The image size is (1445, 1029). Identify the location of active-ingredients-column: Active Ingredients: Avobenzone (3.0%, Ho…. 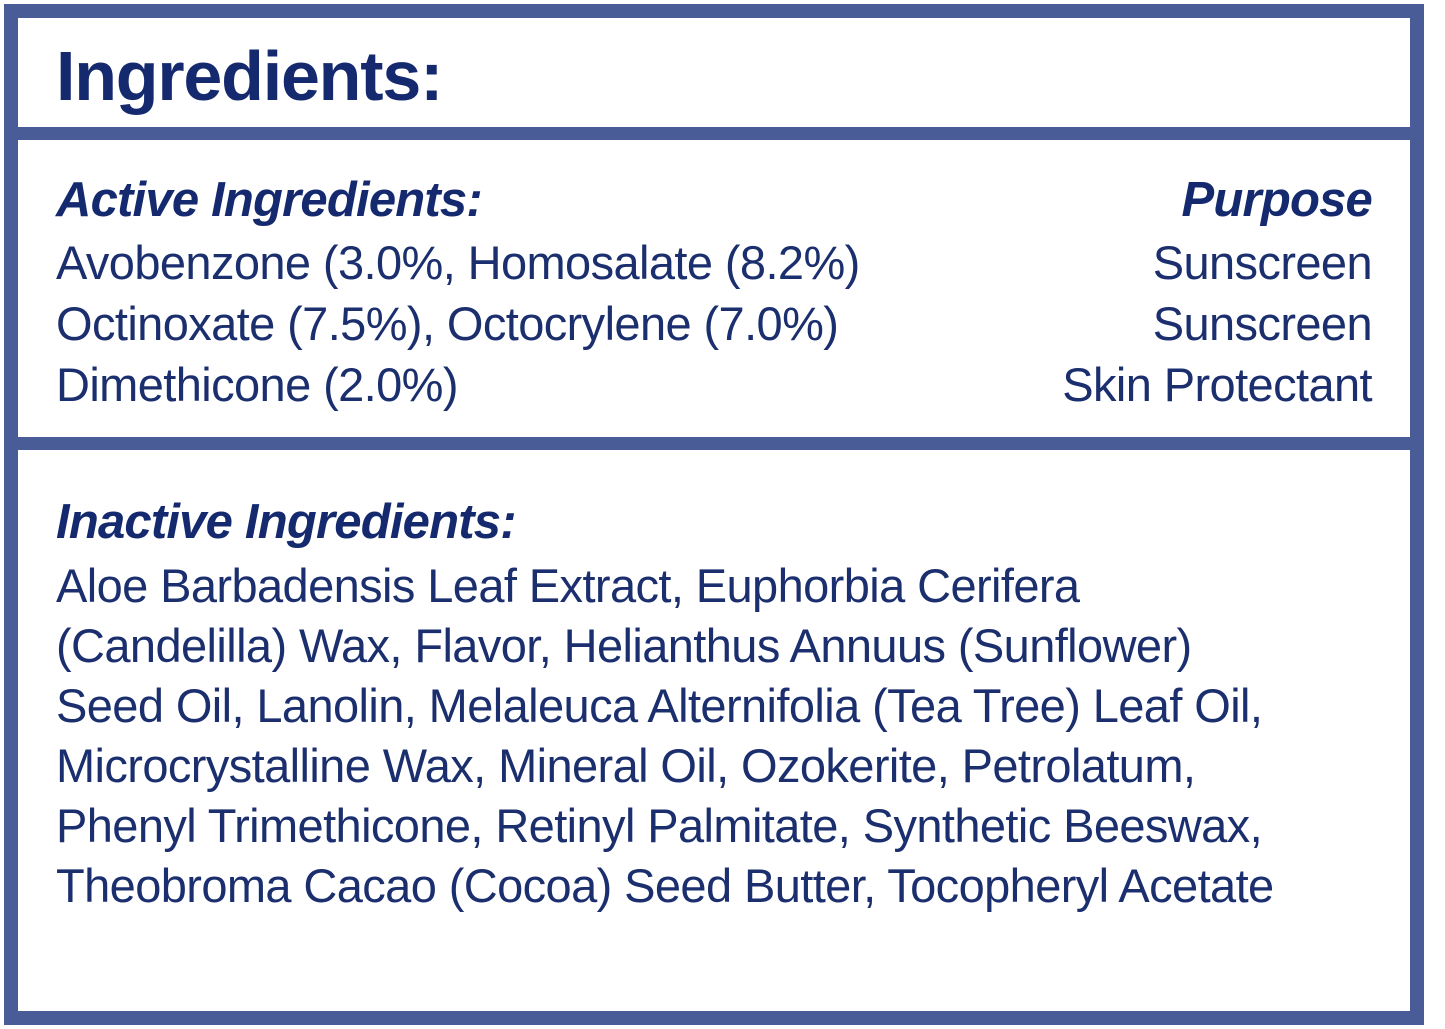
(506, 291).